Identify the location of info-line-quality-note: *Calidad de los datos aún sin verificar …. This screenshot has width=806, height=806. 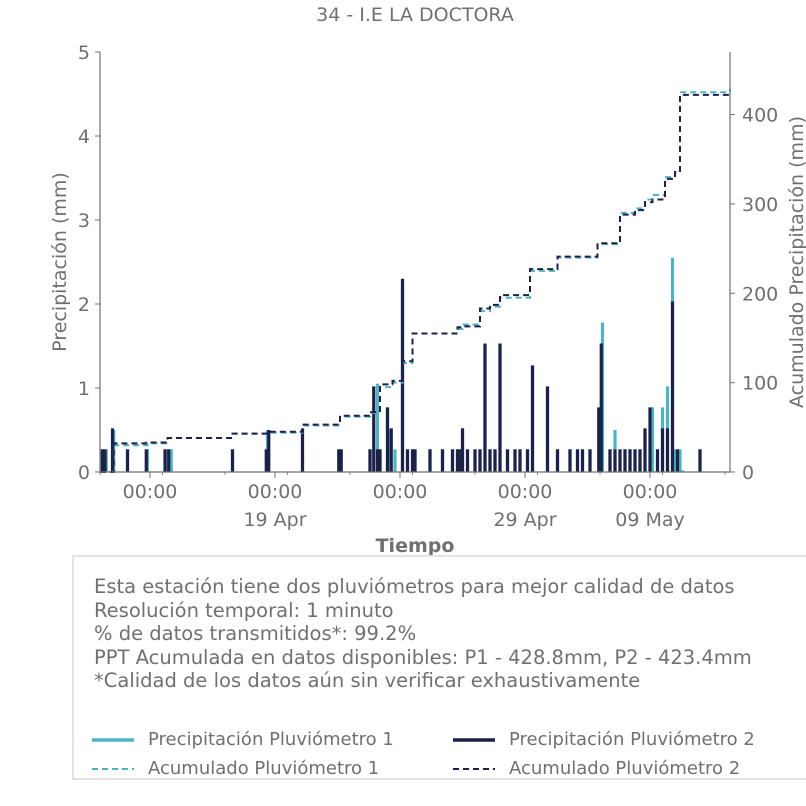
(367, 680).